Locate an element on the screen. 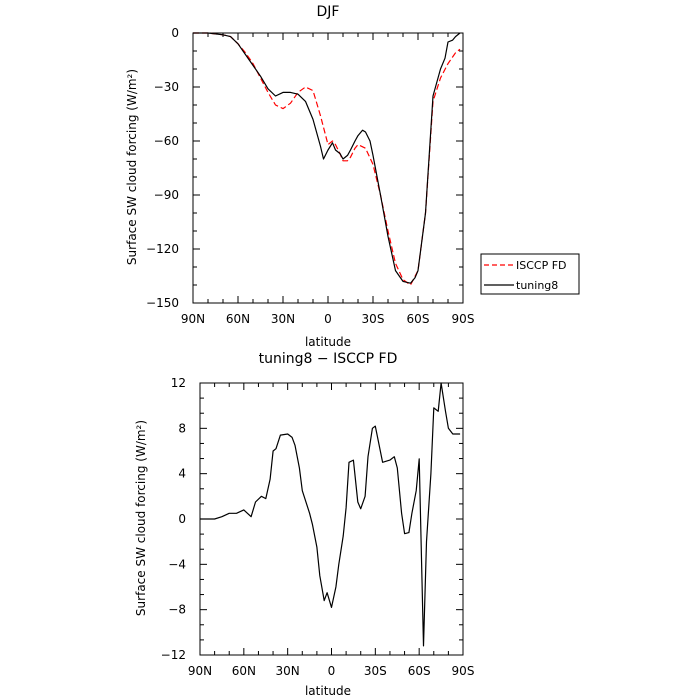  chart-2-plot-area is located at coordinates (331, 519).